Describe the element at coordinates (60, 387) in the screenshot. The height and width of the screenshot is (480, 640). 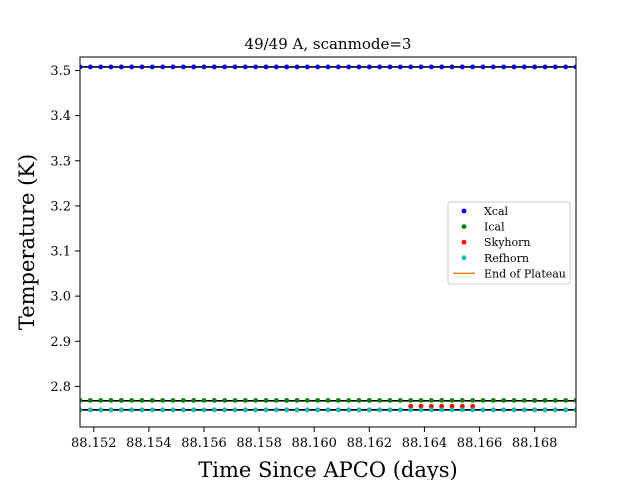
I see `y-tick-label: 2.8` at that location.